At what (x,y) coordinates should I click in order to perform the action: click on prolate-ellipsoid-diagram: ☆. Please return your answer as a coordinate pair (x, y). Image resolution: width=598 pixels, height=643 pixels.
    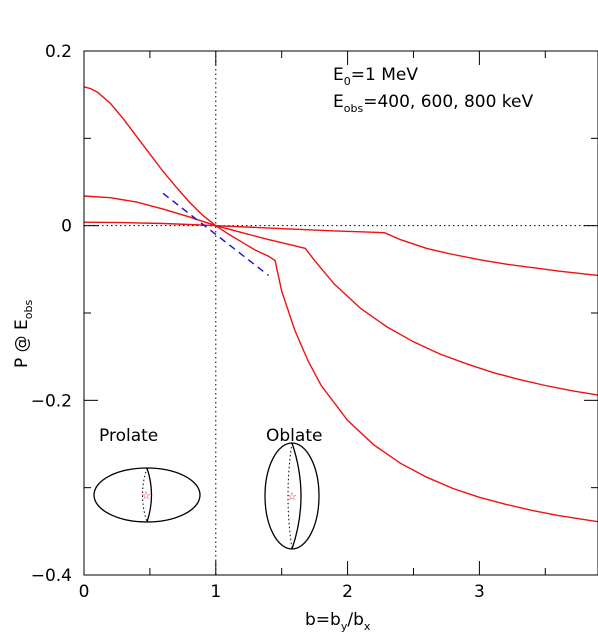
    Looking at the image, I should click on (147, 495).